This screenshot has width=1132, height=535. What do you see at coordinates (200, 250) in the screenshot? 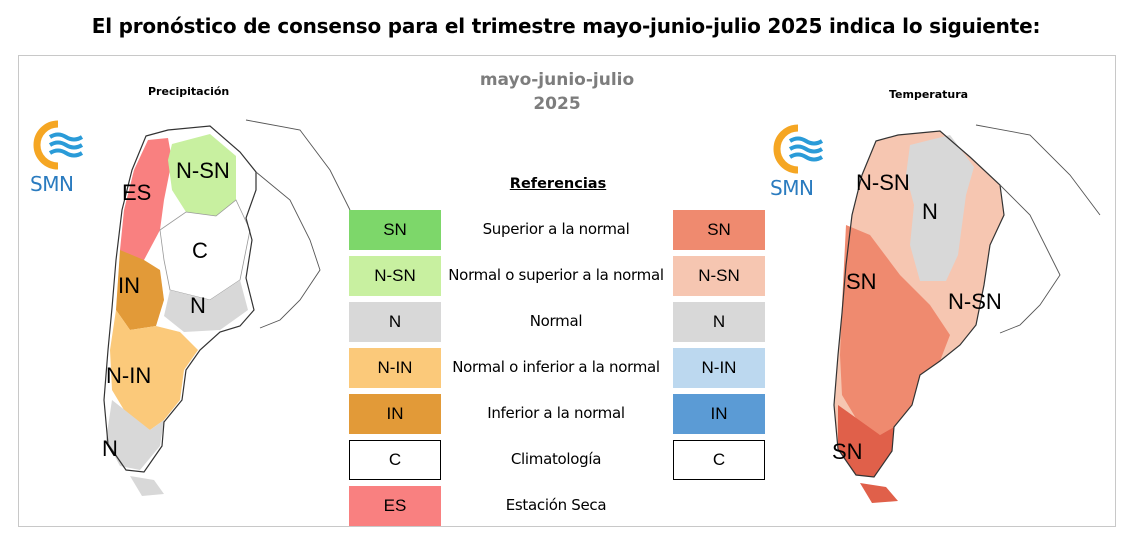
I see `precip-label-c: C` at bounding box center [200, 250].